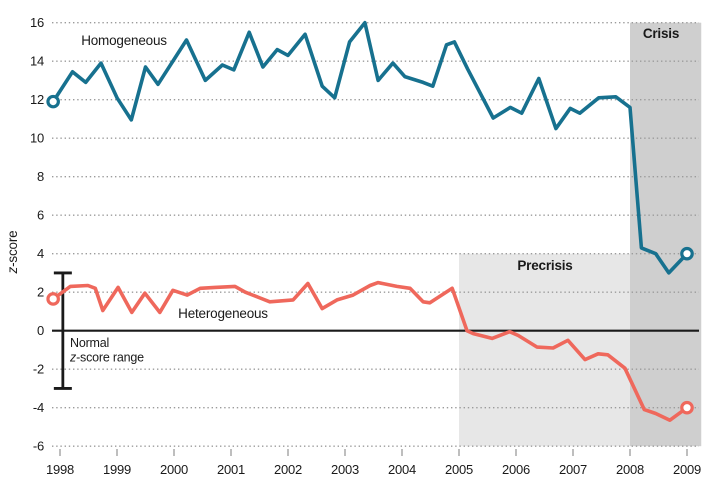 The height and width of the screenshot is (491, 711). Describe the element at coordinates (40, 292) in the screenshot. I see `y-tick-label-2: 2` at that location.